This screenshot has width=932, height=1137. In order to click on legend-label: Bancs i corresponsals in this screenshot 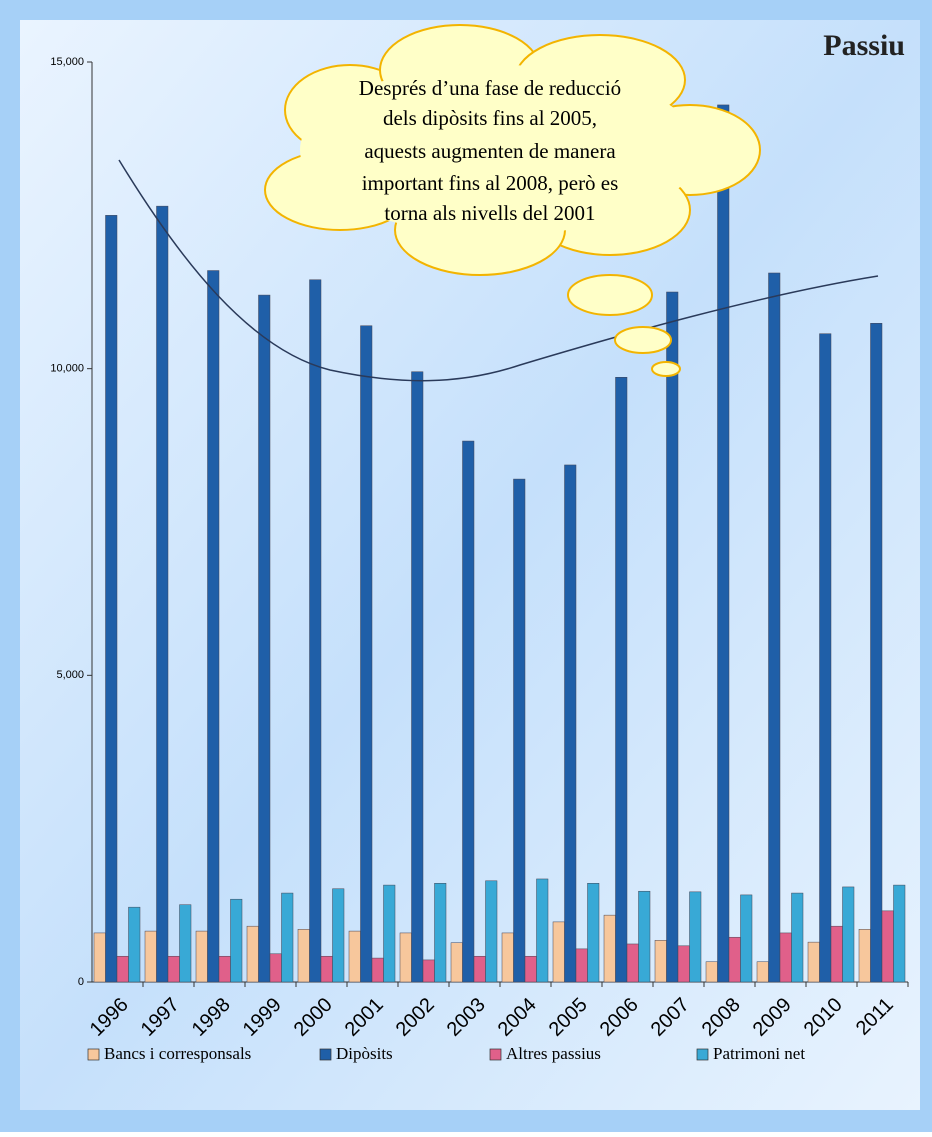, I will do `click(177, 1053)`.